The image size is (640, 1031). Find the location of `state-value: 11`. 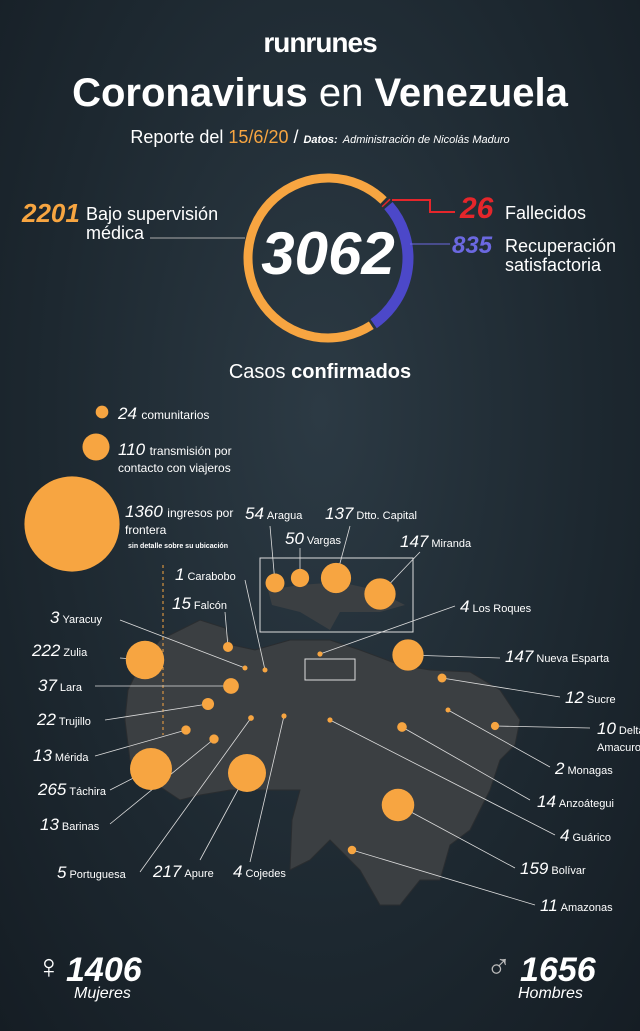

state-value: 11 is located at coordinates (549, 905).